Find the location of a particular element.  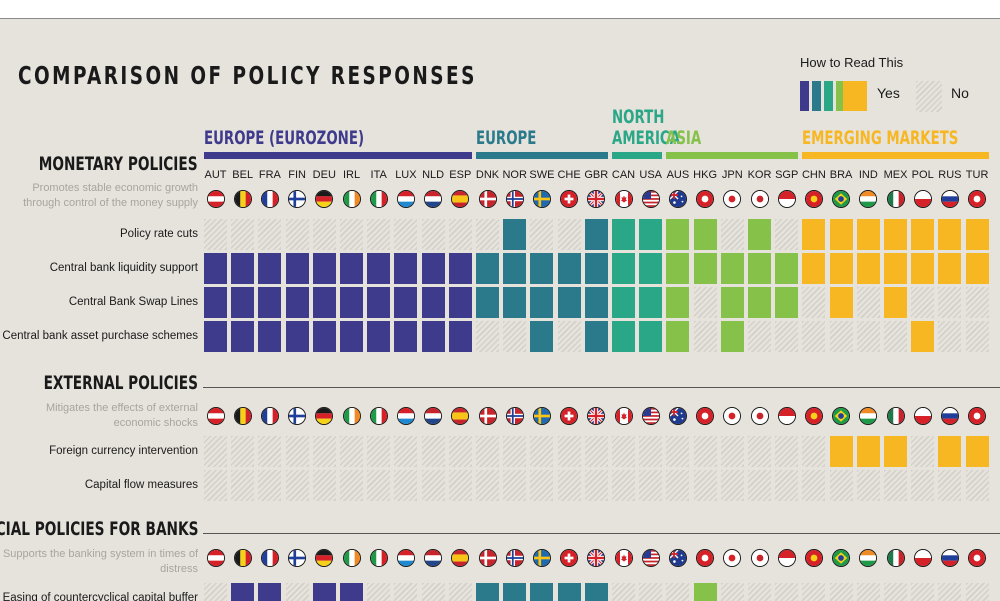

region-bar-asia is located at coordinates (732, 155).